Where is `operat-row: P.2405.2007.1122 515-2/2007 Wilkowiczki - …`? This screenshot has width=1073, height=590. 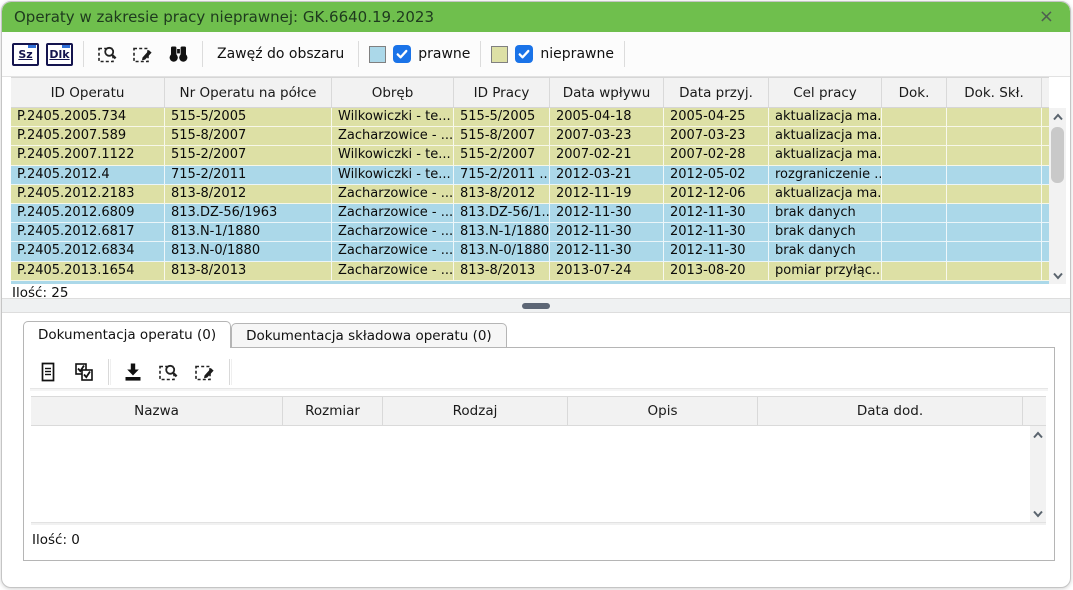
operat-row: P.2405.2007.1122 515-2/2007 Wilkowiczki - … is located at coordinates (530, 156).